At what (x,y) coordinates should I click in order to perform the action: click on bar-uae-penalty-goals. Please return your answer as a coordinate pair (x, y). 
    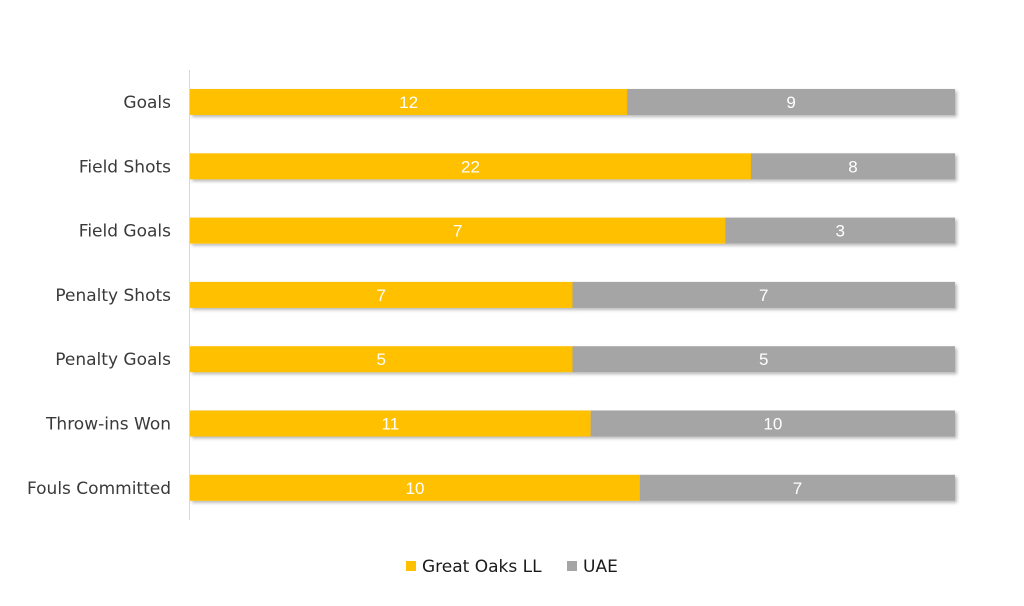
    Looking at the image, I should click on (763, 359).